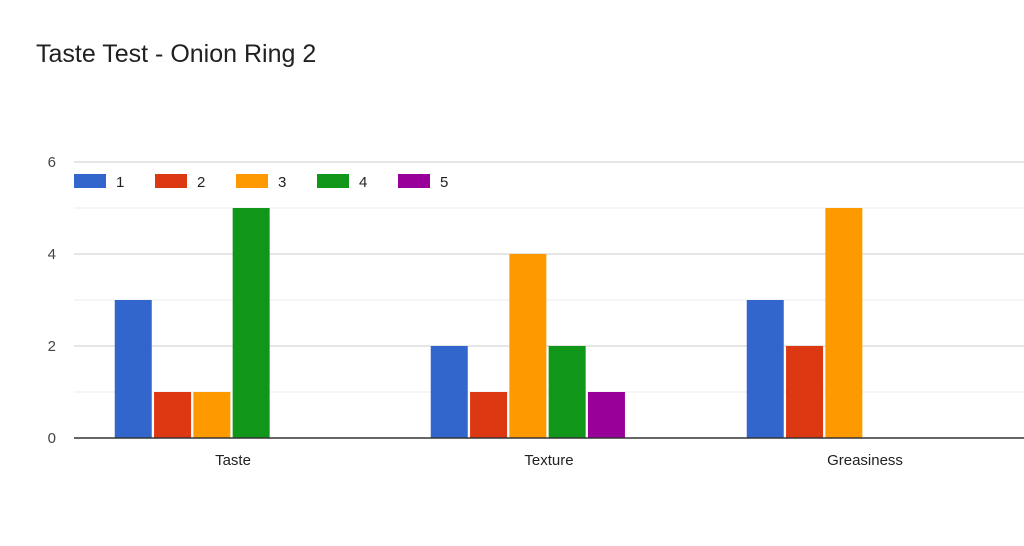 The image size is (1024, 546). What do you see at coordinates (282, 182) in the screenshot?
I see `legend-label-3: 3` at bounding box center [282, 182].